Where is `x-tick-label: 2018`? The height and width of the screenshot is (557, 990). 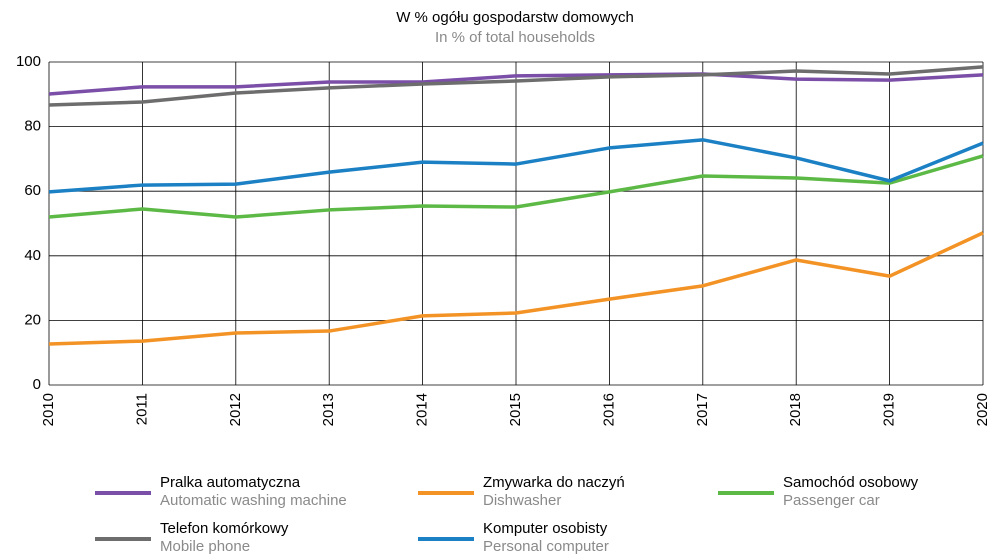 x-tick-label: 2018 is located at coordinates (795, 409).